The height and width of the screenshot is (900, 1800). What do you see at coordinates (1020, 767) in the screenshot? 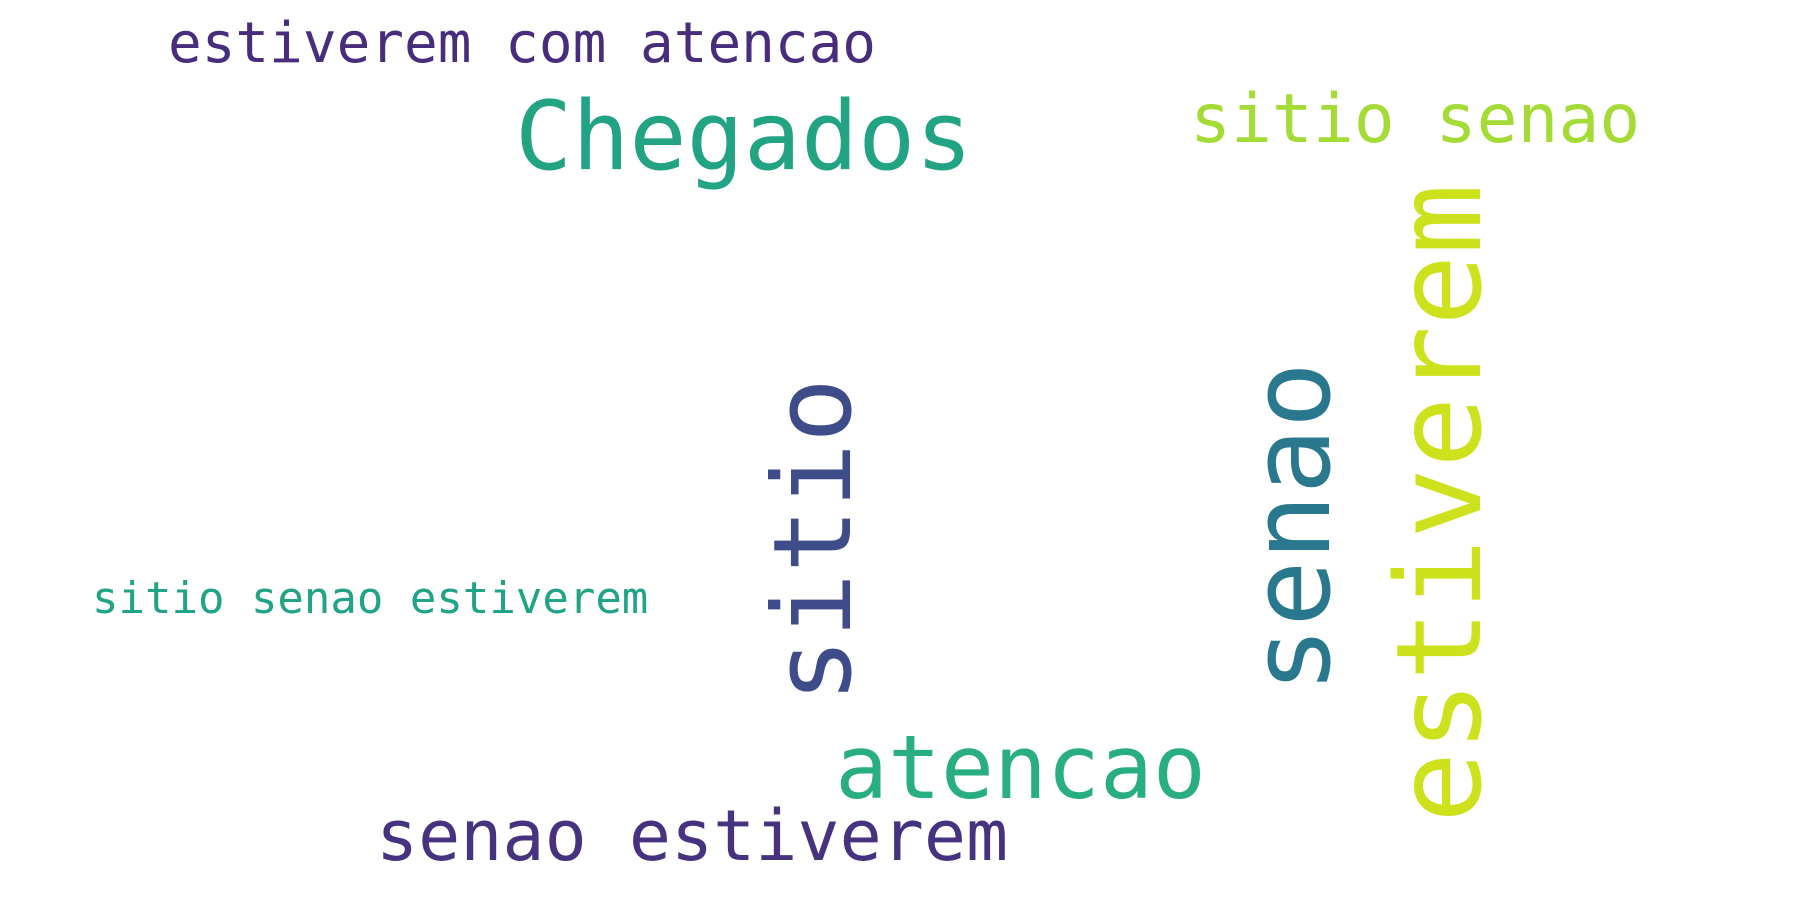
I see `word-atencao: atencao` at bounding box center [1020, 767].